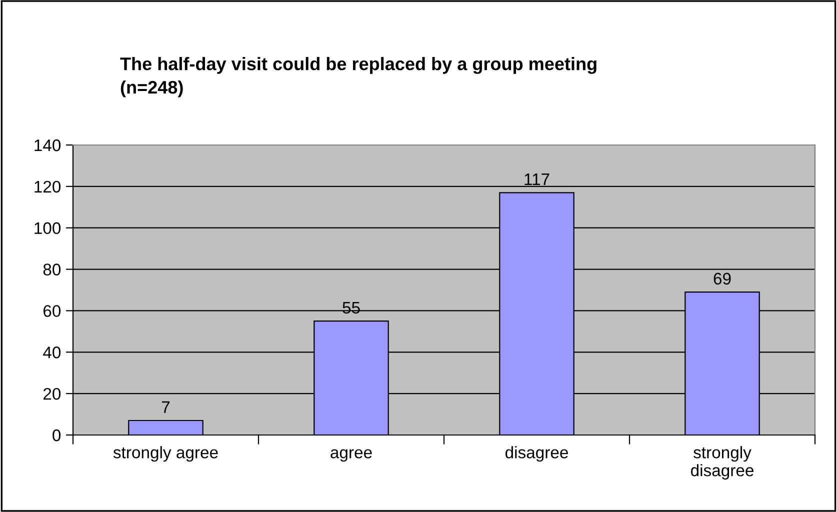 Image resolution: width=837 pixels, height=512 pixels. What do you see at coordinates (166, 407) in the screenshot?
I see `data-label: 7` at bounding box center [166, 407].